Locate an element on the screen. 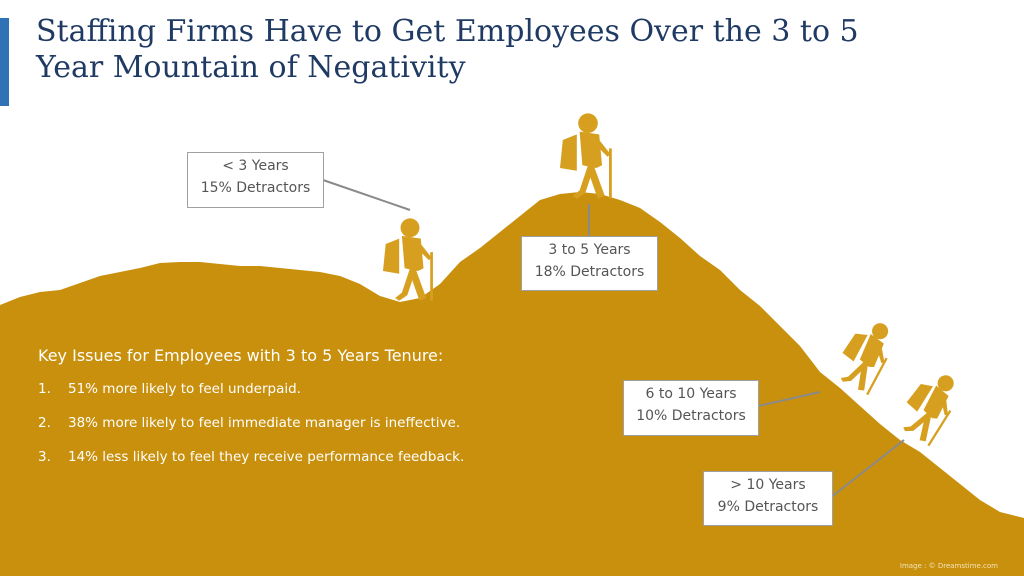 The image size is (1024, 576). list-item-number: 2. is located at coordinates (53, 423).